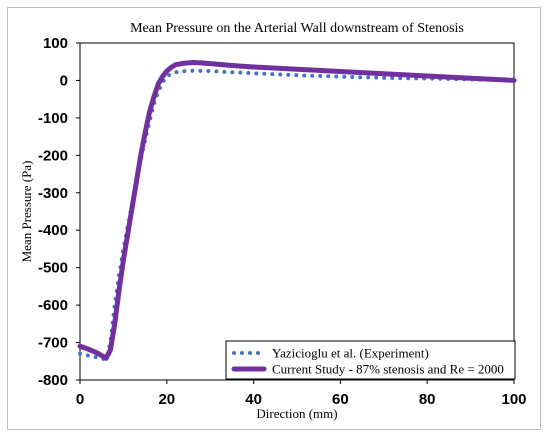 The image size is (550, 438). I want to click on y-tick-label: -700, so click(53, 343).